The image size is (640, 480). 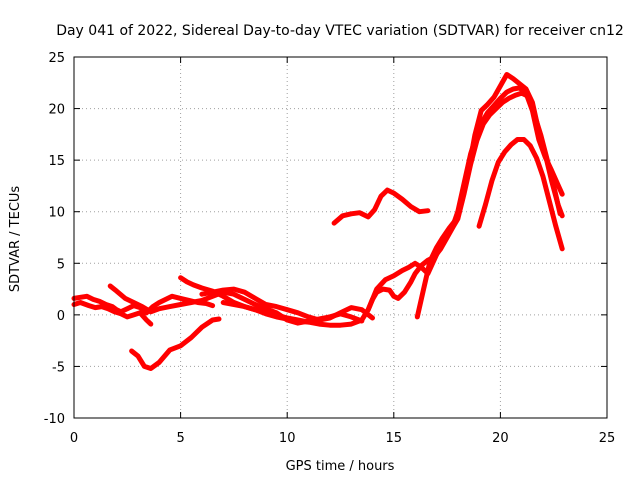 I want to click on x-tick-label: 25, so click(x=607, y=438).